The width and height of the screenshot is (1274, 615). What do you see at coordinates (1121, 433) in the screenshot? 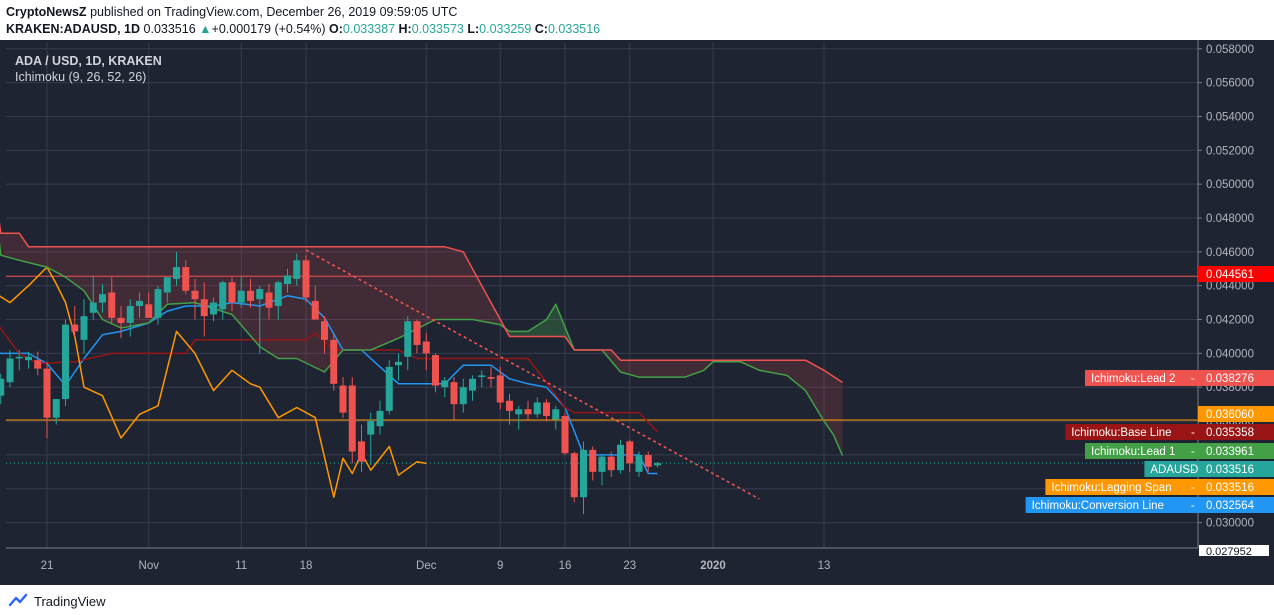
I see `price-tag-base-text: Ichimoku:Base Line` at bounding box center [1121, 433].